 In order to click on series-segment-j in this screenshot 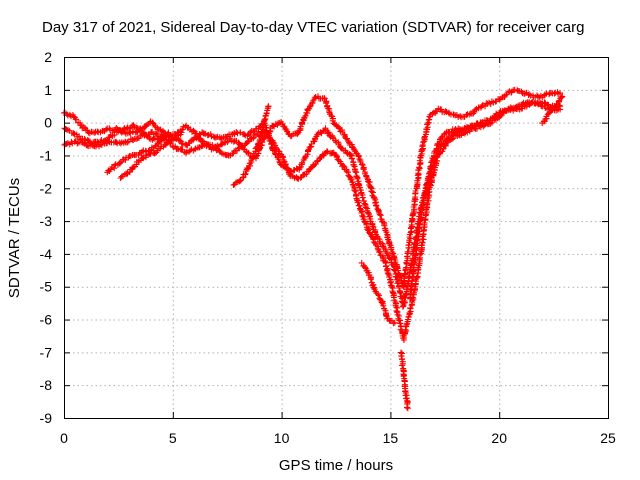, I will do `click(552, 110)`.